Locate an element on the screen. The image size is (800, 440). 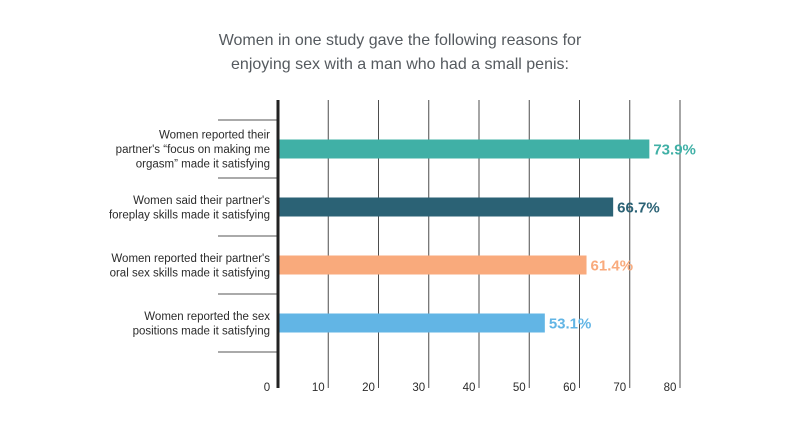
x-tick-label: 30 is located at coordinates (418, 388).